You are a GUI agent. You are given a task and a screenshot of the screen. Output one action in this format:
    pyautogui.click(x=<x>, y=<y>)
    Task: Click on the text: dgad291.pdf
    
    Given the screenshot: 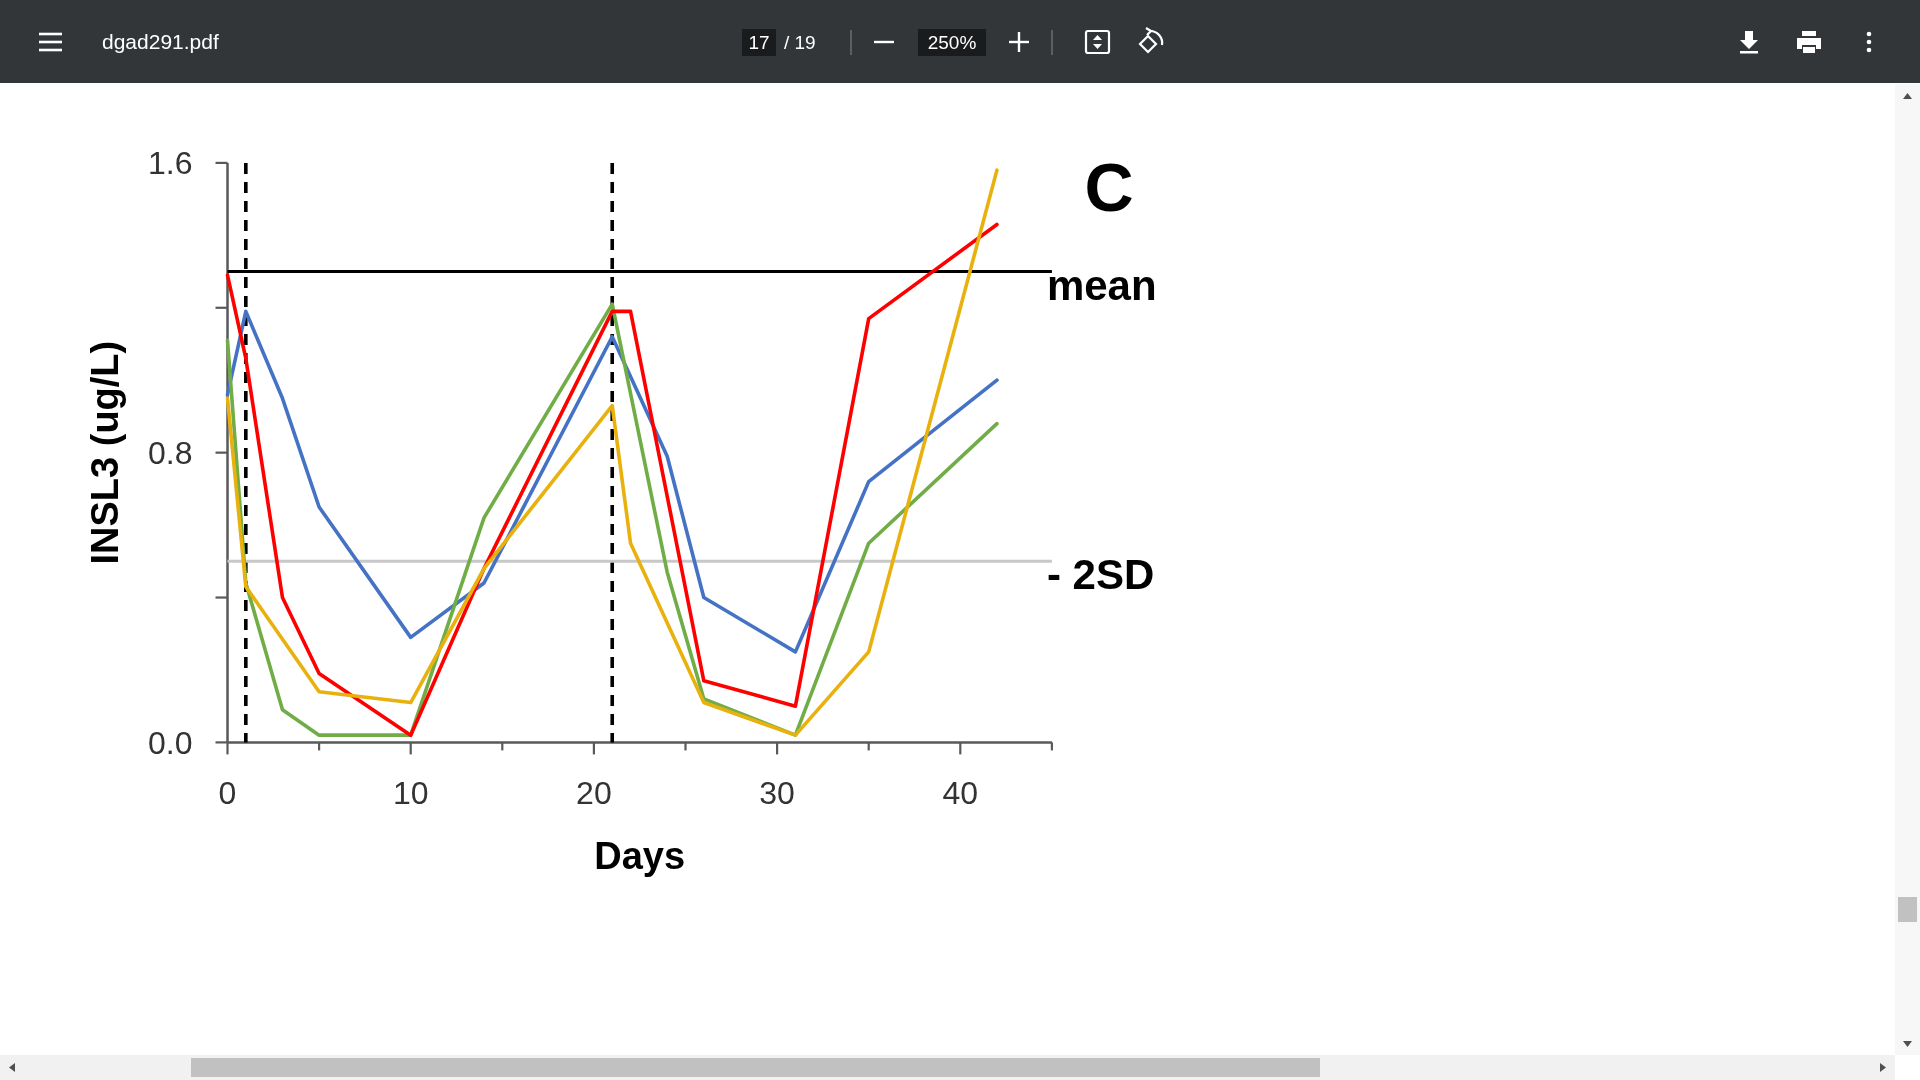 What is the action you would take?
    pyautogui.click(x=160, y=41)
    